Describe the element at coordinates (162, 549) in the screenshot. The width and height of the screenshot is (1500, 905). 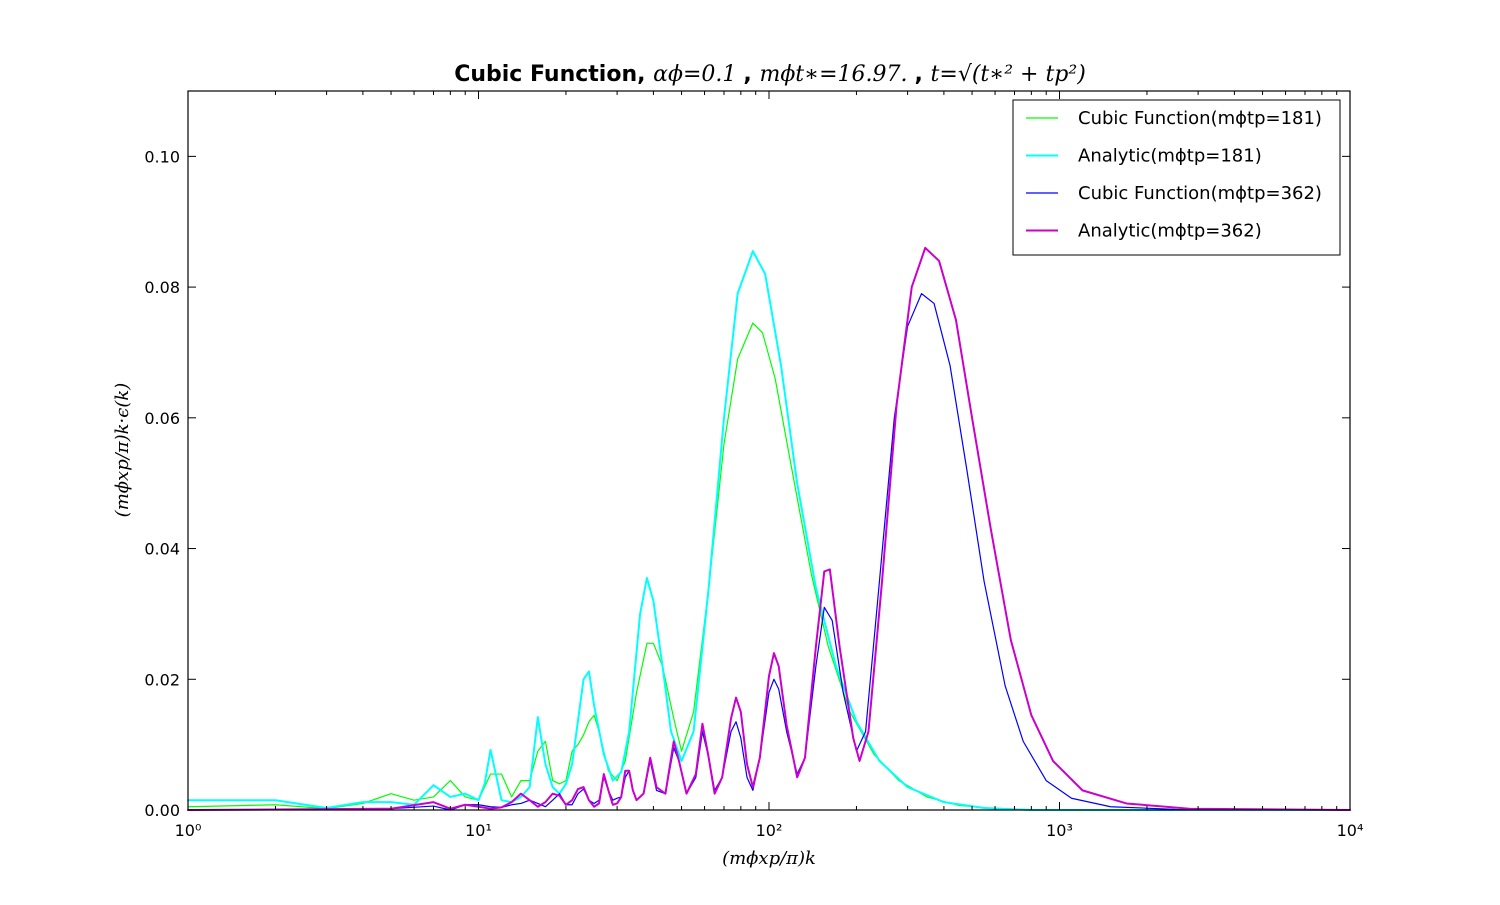
I see `y-tick-label: 0.04` at that location.